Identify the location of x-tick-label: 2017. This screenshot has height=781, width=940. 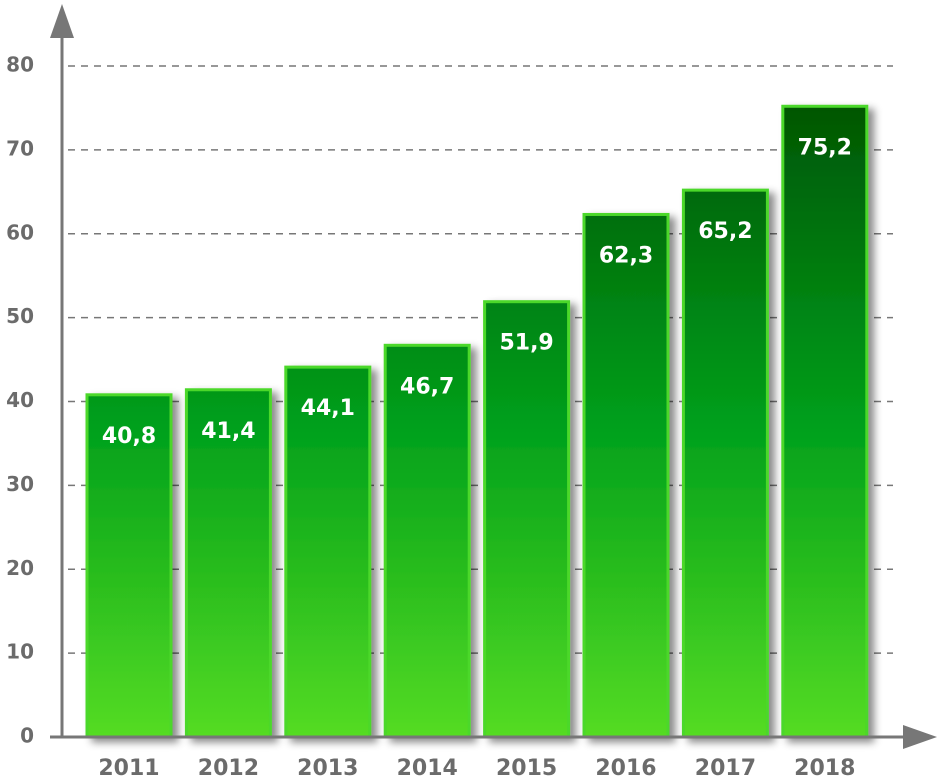
(725, 768).